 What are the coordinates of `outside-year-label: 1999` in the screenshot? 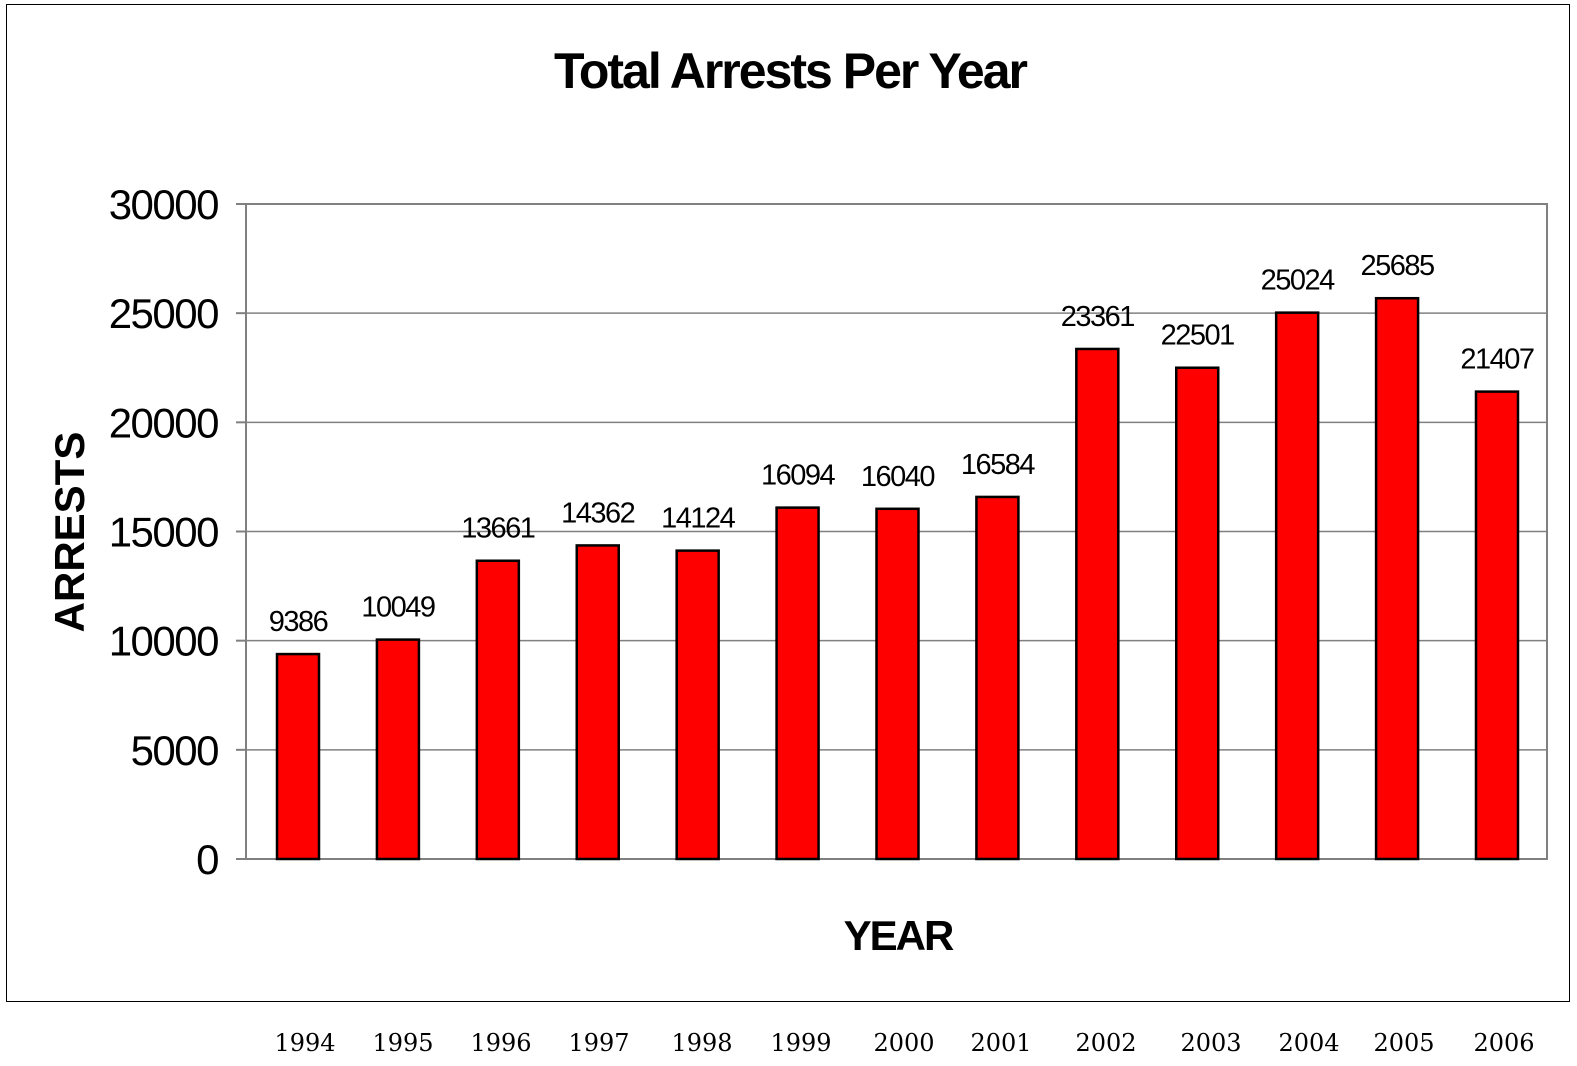 It's located at (800, 1043).